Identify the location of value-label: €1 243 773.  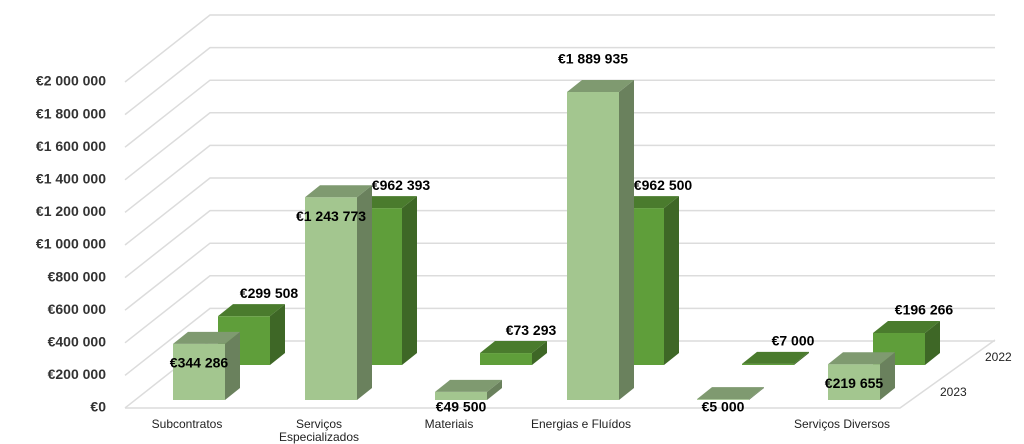
(331, 216).